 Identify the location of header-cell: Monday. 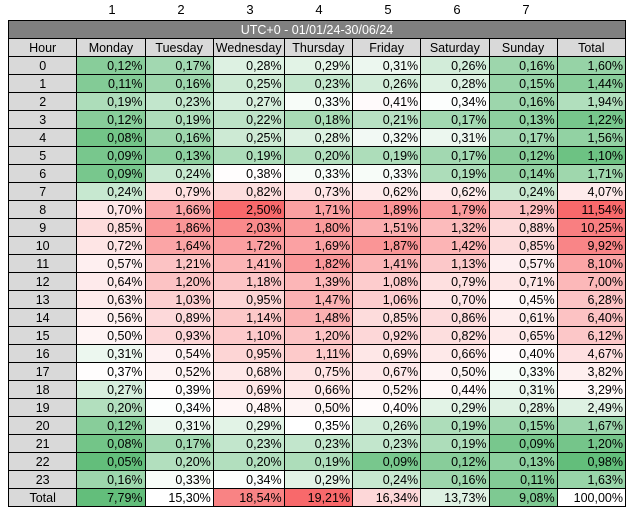
(111, 47).